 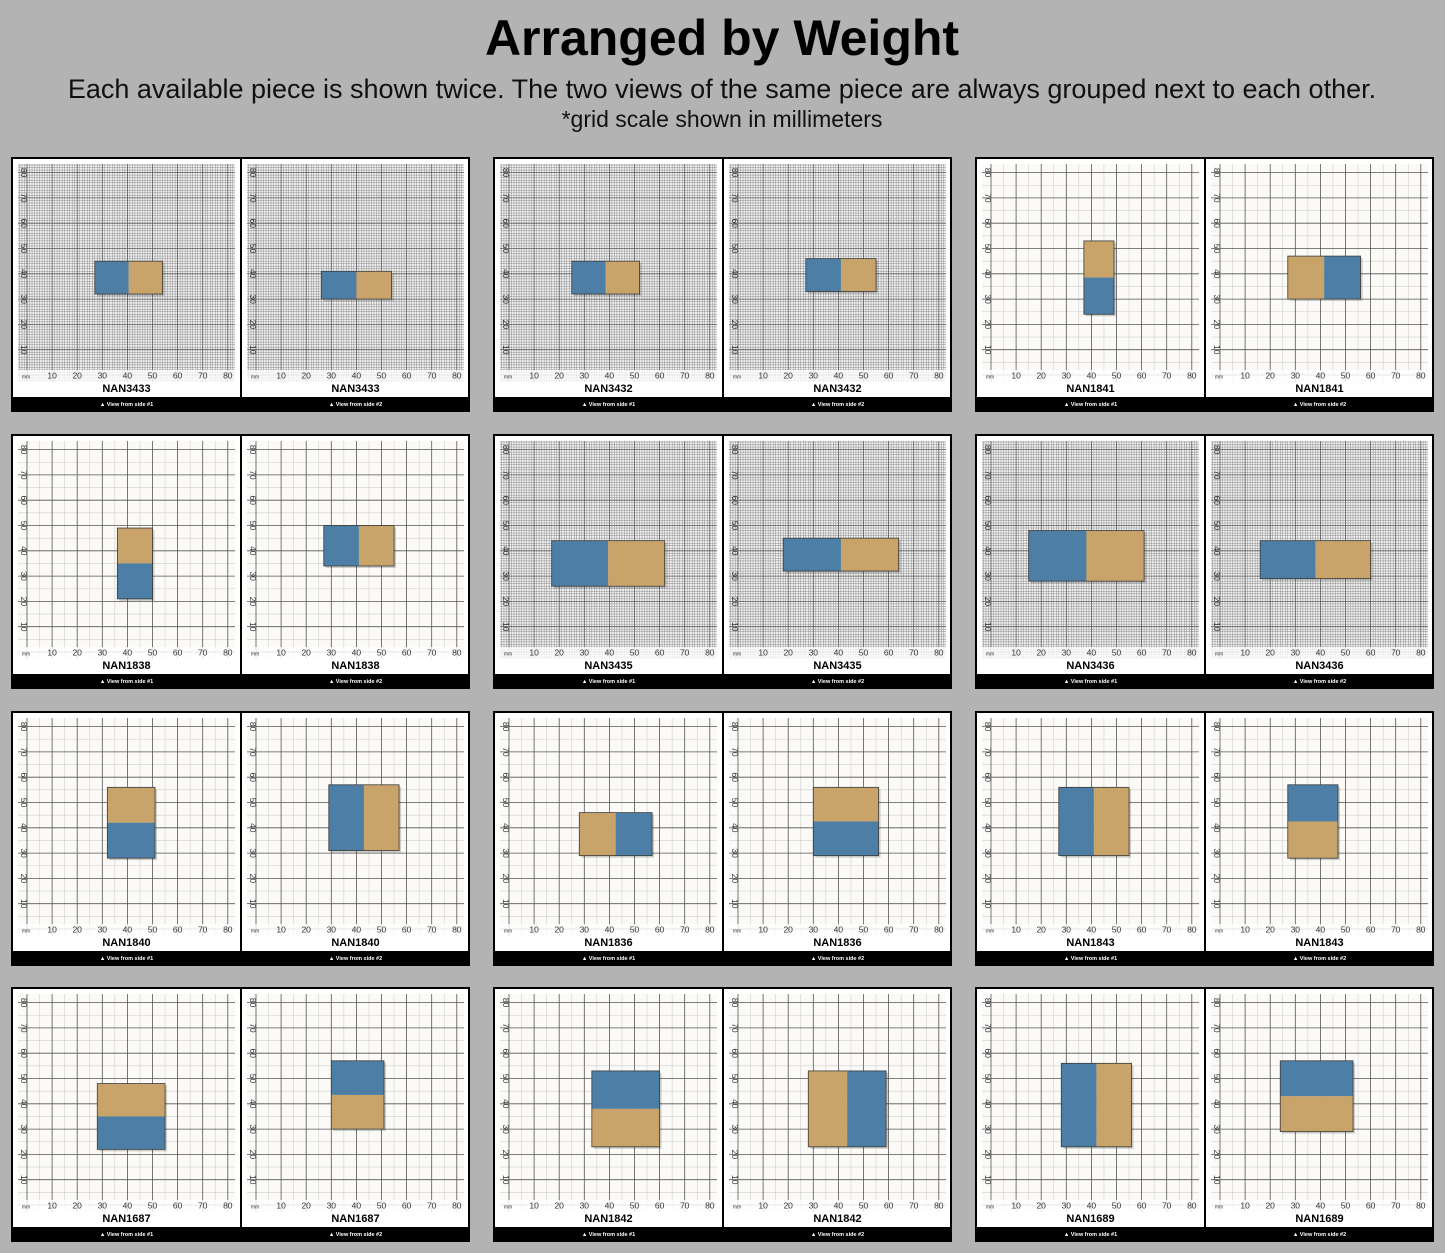 I want to click on piece-id: NAN1838, so click(x=355, y=666).